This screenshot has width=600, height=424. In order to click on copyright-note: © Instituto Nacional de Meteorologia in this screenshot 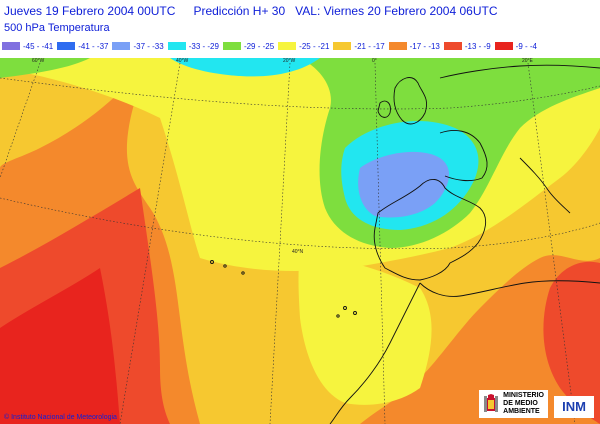, I will do `click(60, 417)`.